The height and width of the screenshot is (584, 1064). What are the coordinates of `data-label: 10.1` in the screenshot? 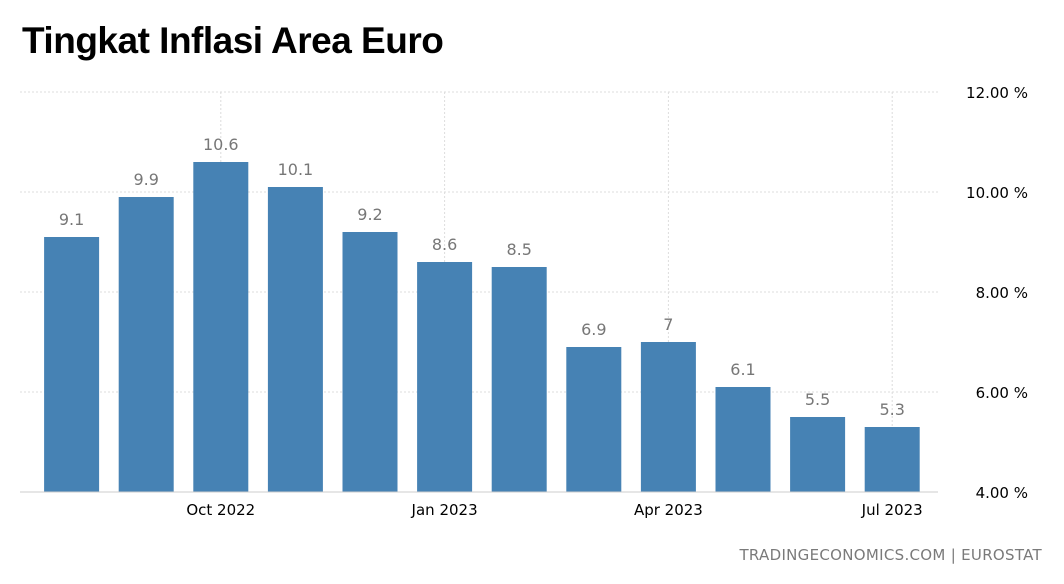 It's located at (296, 169).